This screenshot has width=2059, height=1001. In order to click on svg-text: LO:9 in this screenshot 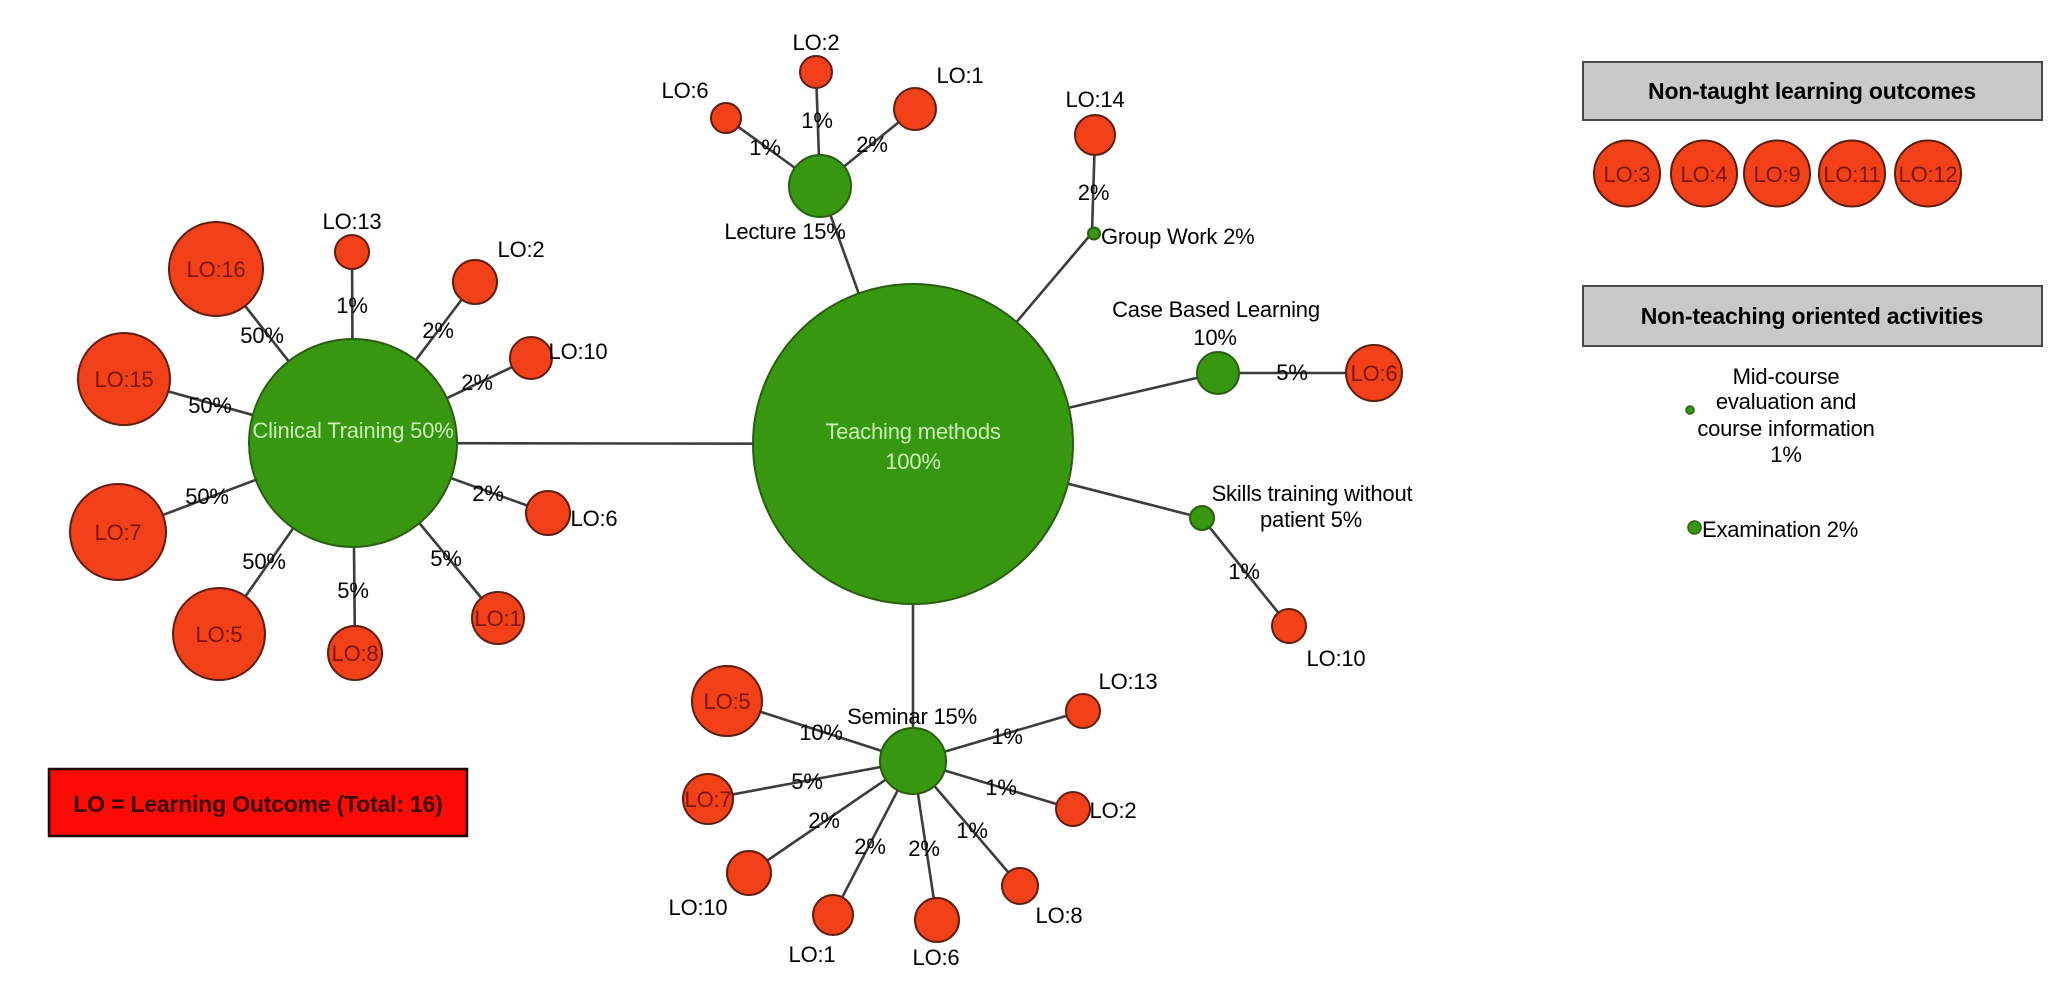, I will do `click(1777, 174)`.